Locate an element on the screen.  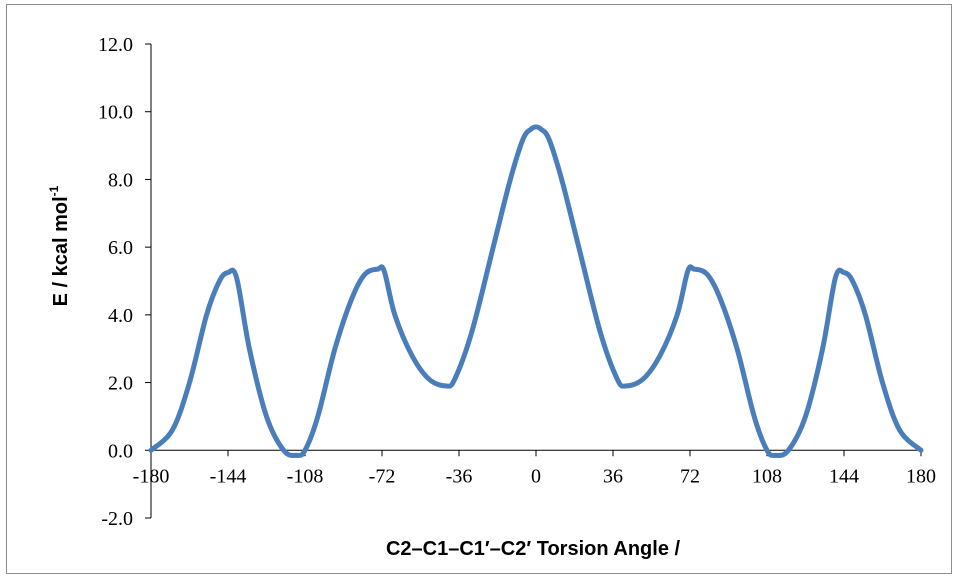
x-tick-label: -180 is located at coordinates (151, 476).